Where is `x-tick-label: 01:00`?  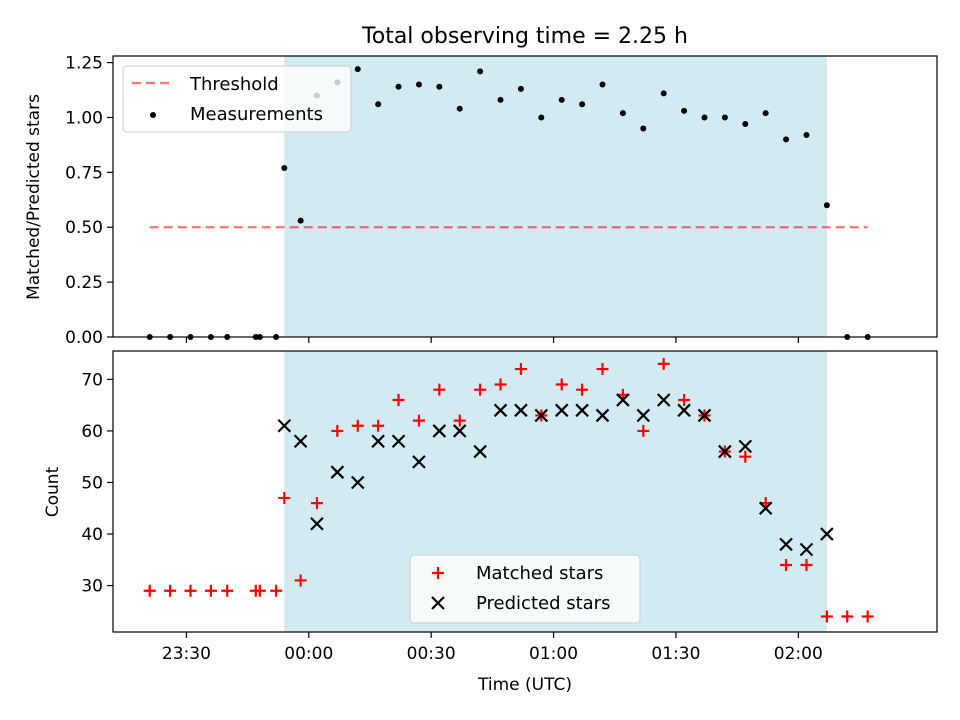
x-tick-label: 01:00 is located at coordinates (553, 654).